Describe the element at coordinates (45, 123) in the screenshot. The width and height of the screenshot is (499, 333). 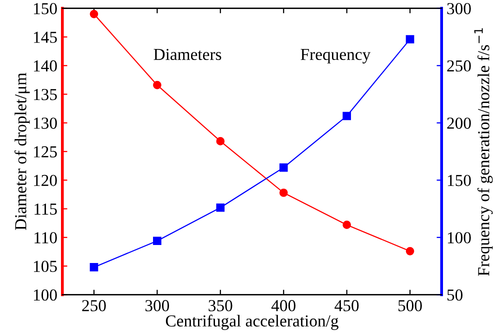
I see `y-tick-label: 130` at that location.